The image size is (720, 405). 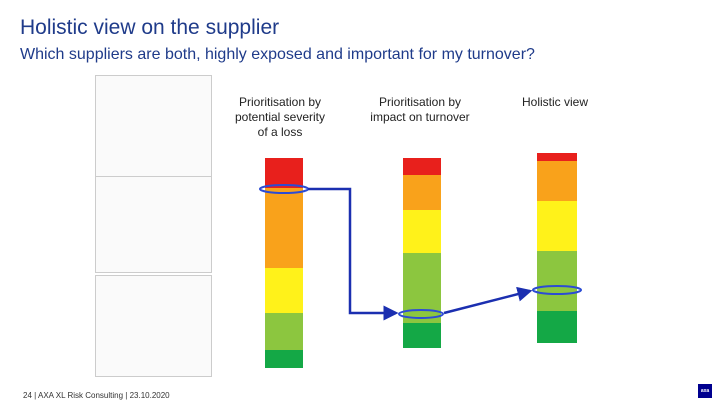 I want to click on turnover-highlight-ellipse, so click(x=421, y=314).